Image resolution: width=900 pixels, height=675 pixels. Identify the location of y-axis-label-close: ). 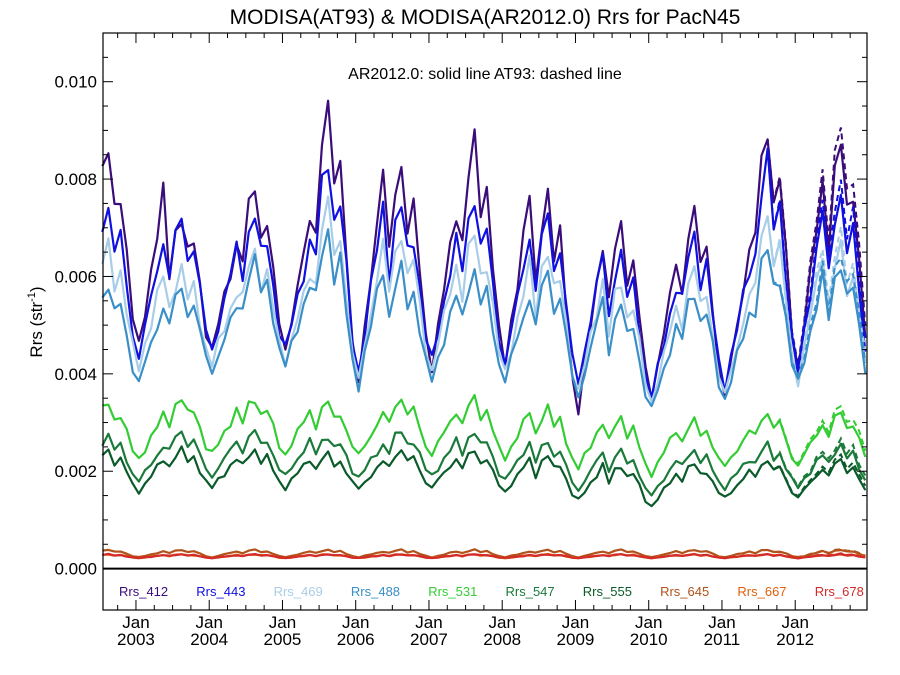
(36, 289).